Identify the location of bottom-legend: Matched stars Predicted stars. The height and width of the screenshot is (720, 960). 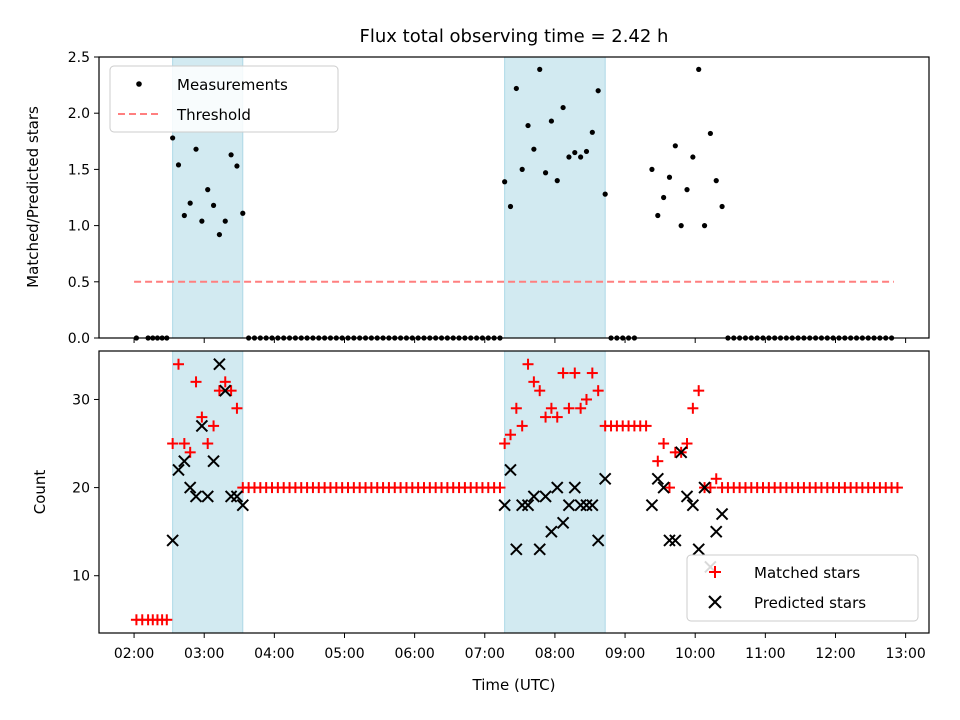
(802, 588).